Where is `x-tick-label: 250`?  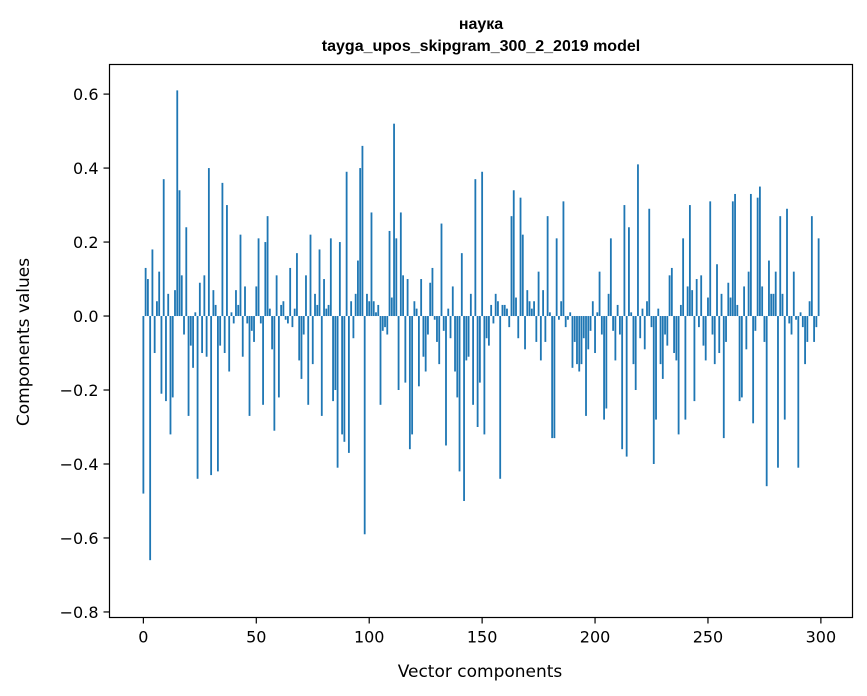 x-tick-label: 250 is located at coordinates (708, 637).